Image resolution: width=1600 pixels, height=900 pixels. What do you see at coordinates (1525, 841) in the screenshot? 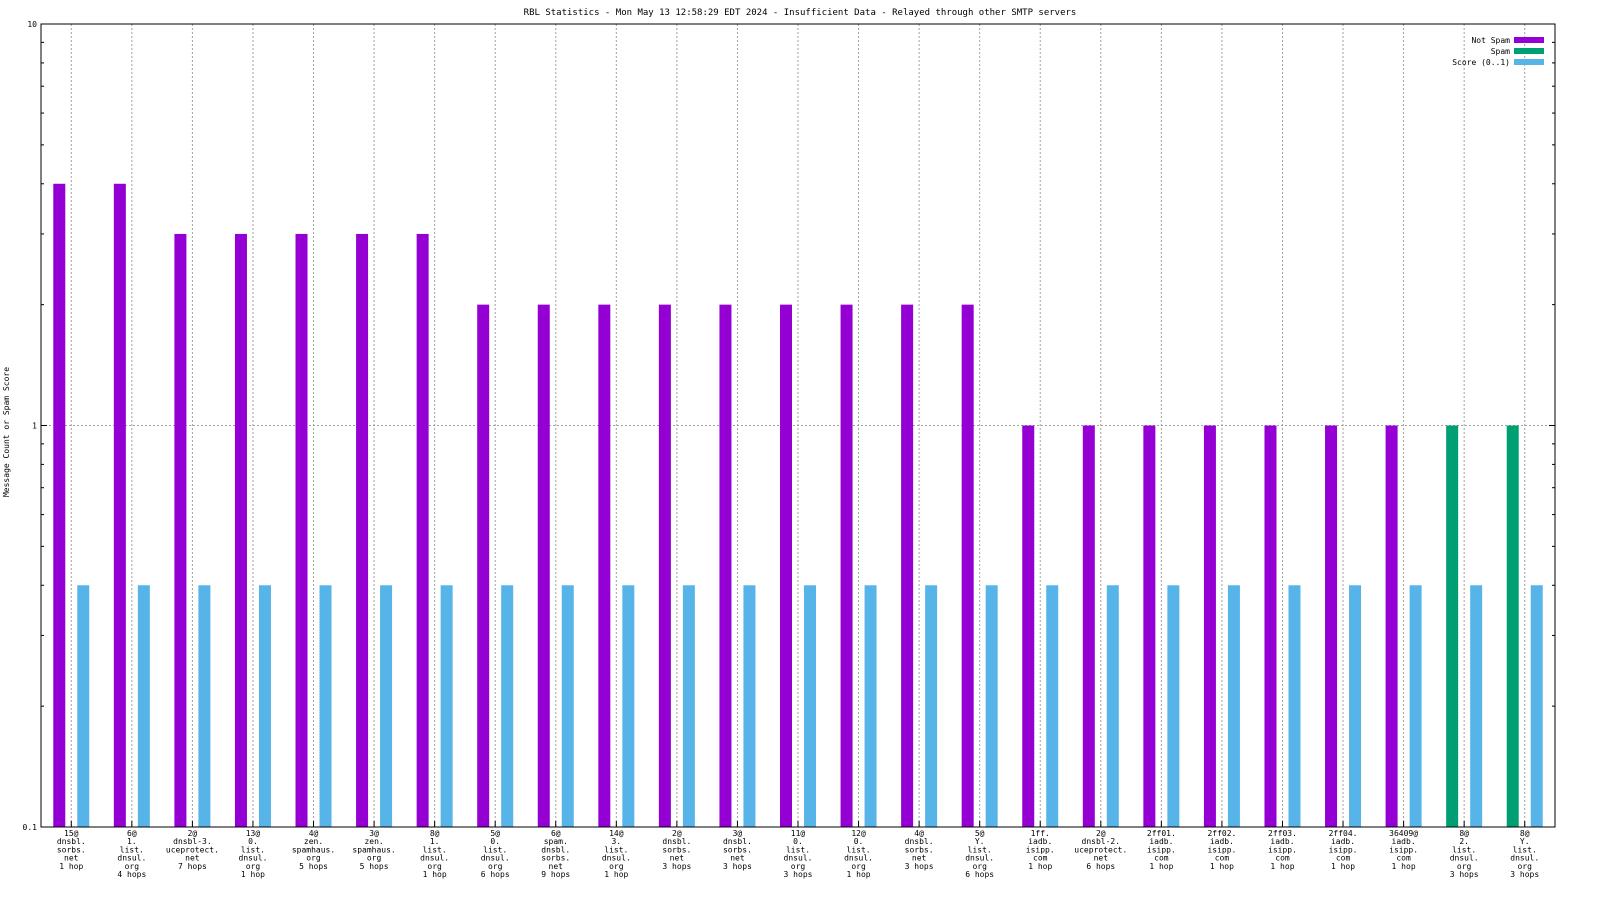
I see `x-tick-label: Y.` at bounding box center [1525, 841].